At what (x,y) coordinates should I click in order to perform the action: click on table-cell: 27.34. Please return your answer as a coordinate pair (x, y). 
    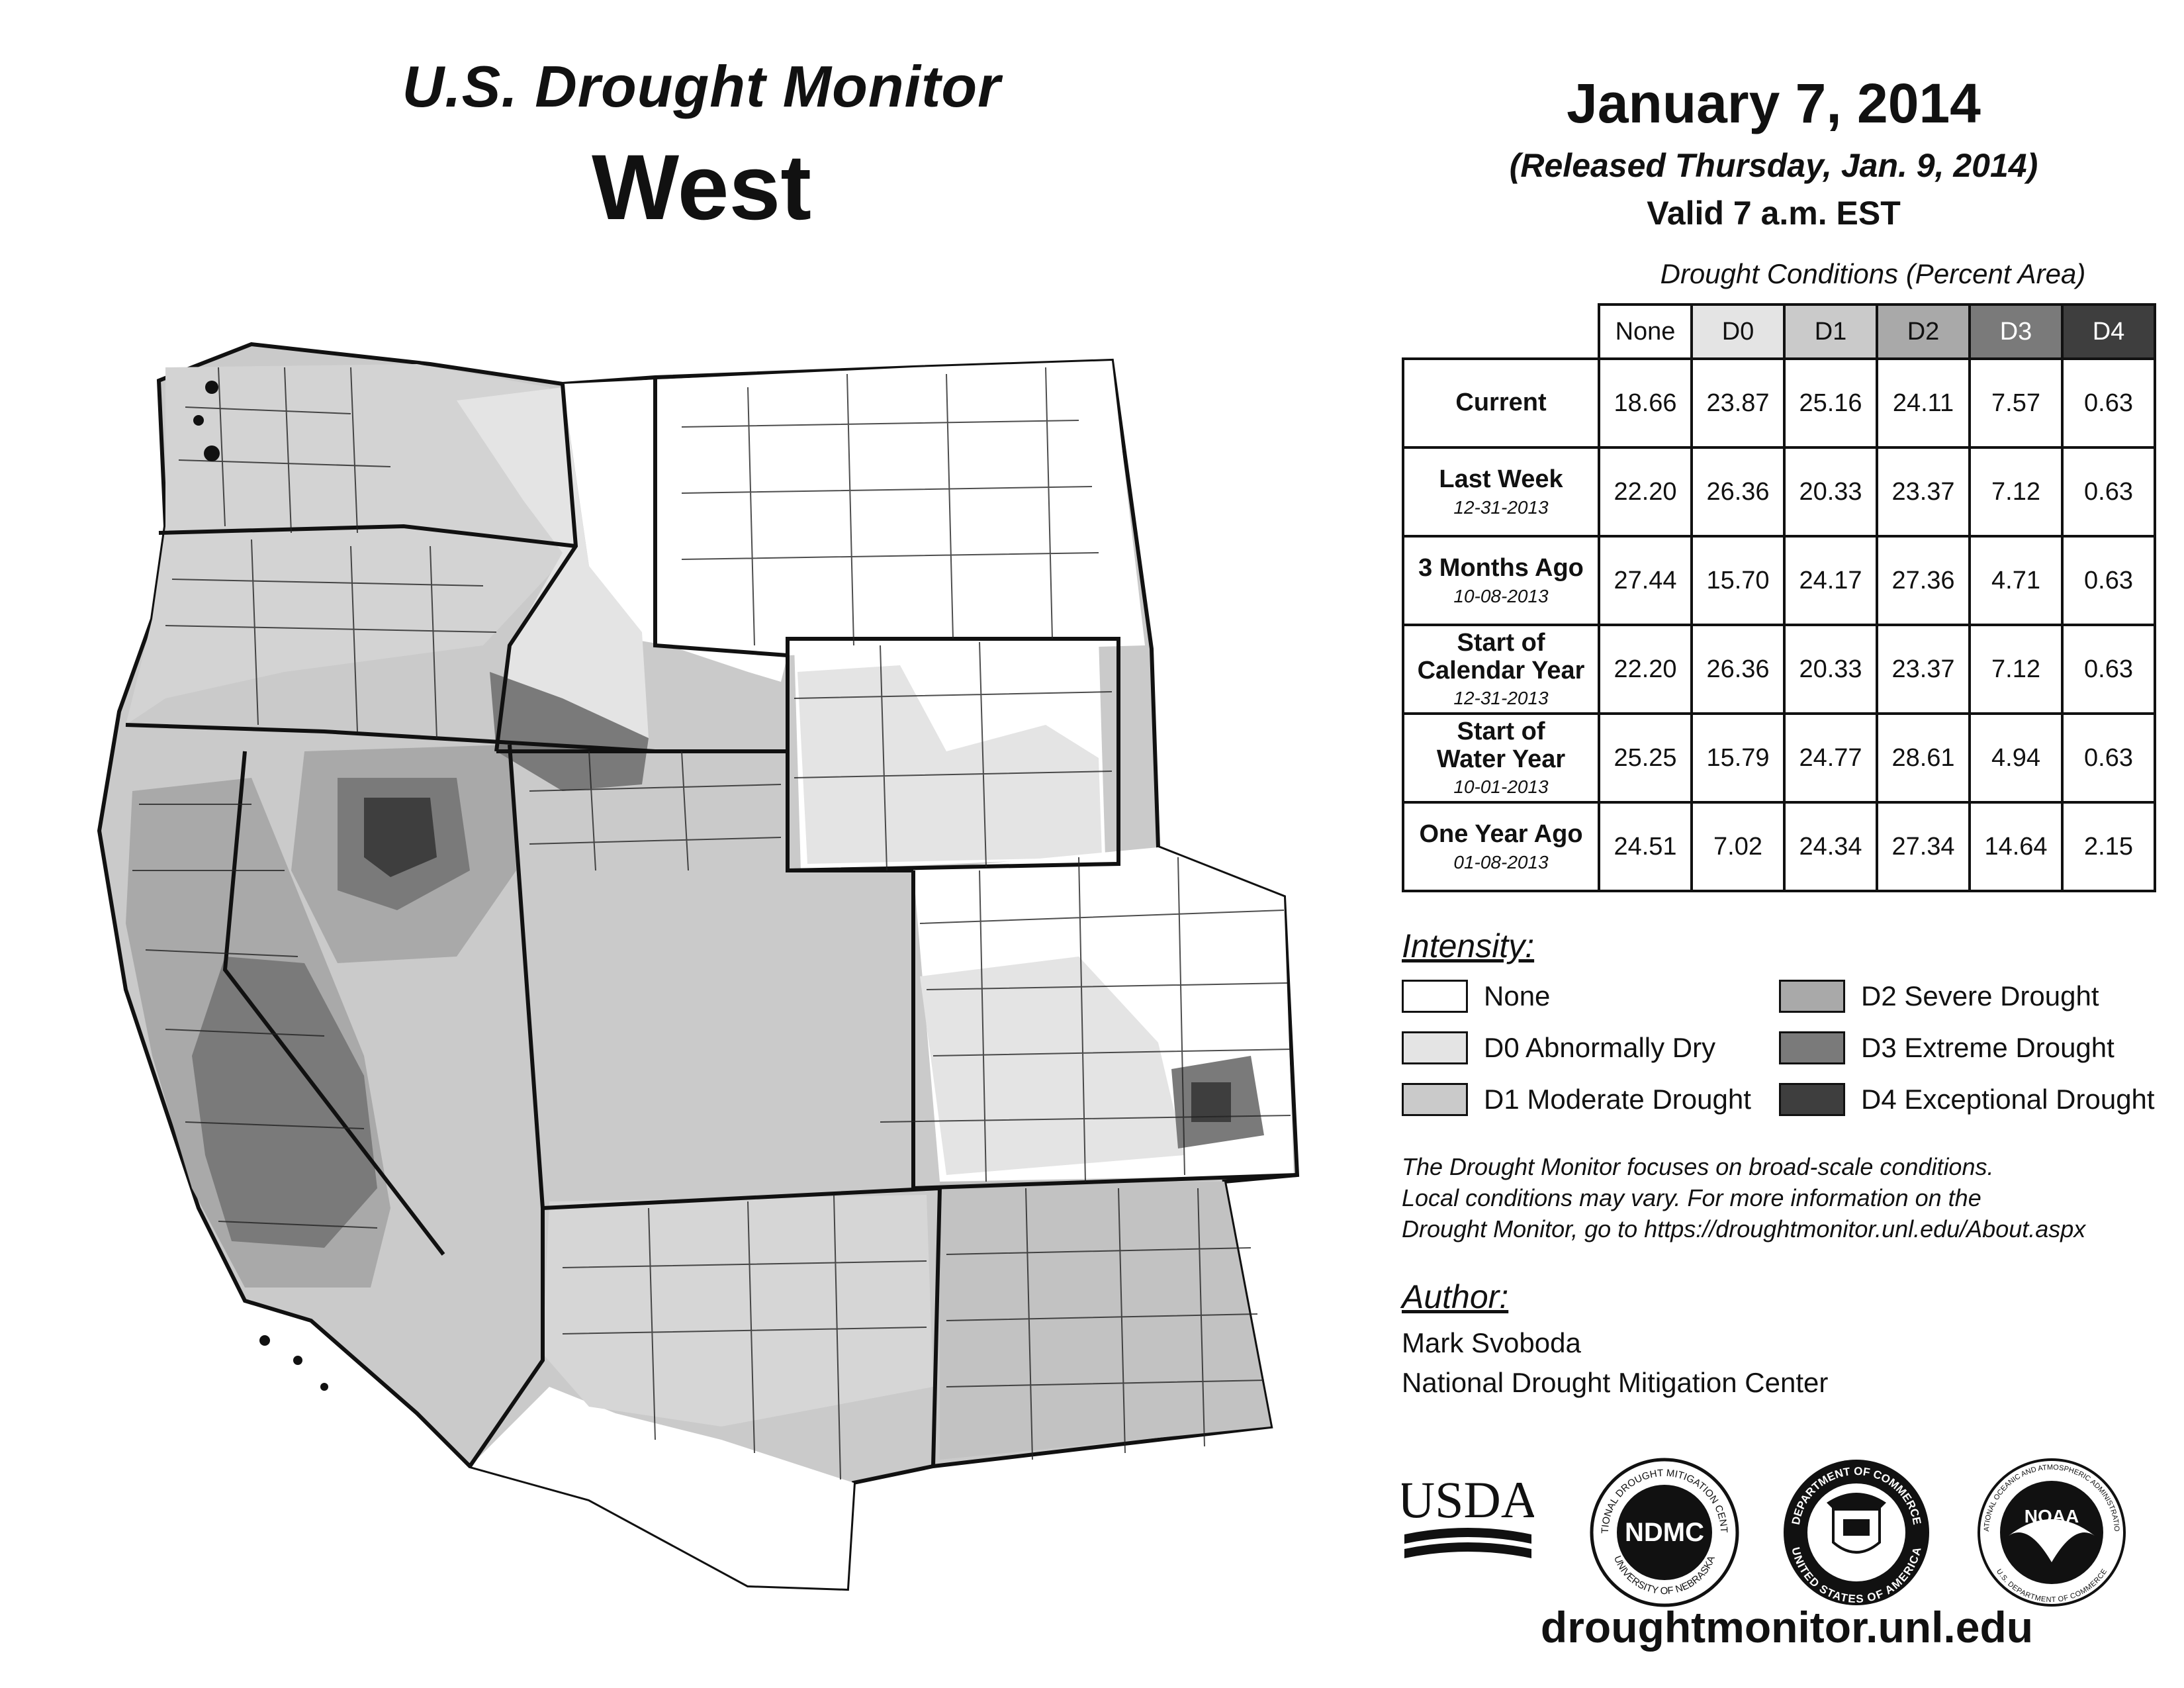
    Looking at the image, I should click on (1923, 846).